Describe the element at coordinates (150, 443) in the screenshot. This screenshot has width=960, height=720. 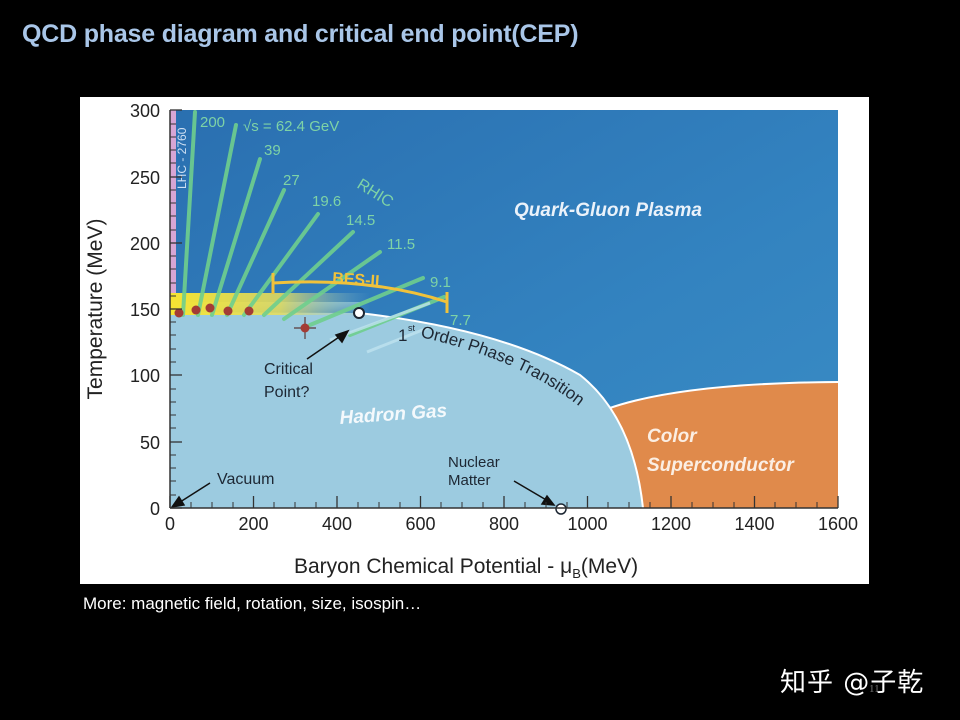
I see `y-tick-50: 50` at that location.